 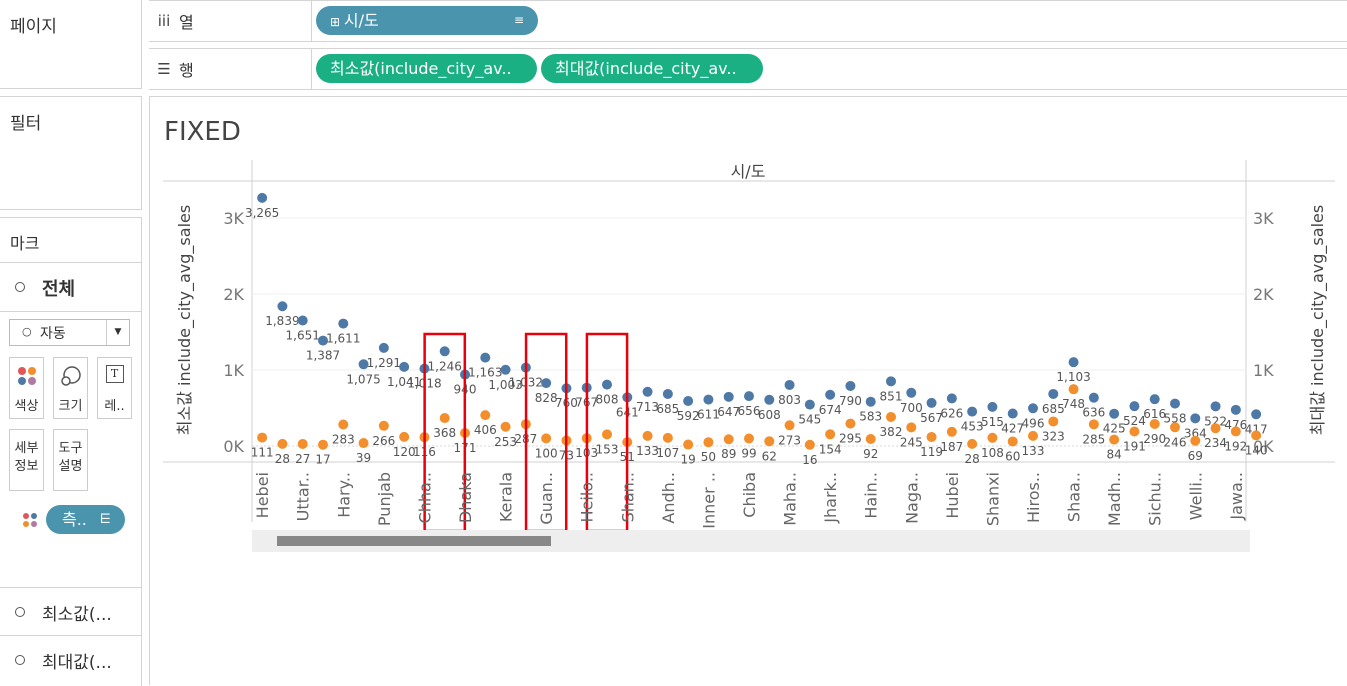 What do you see at coordinates (117, 332) in the screenshot?
I see `chevron-down-icon: ▼` at bounding box center [117, 332].